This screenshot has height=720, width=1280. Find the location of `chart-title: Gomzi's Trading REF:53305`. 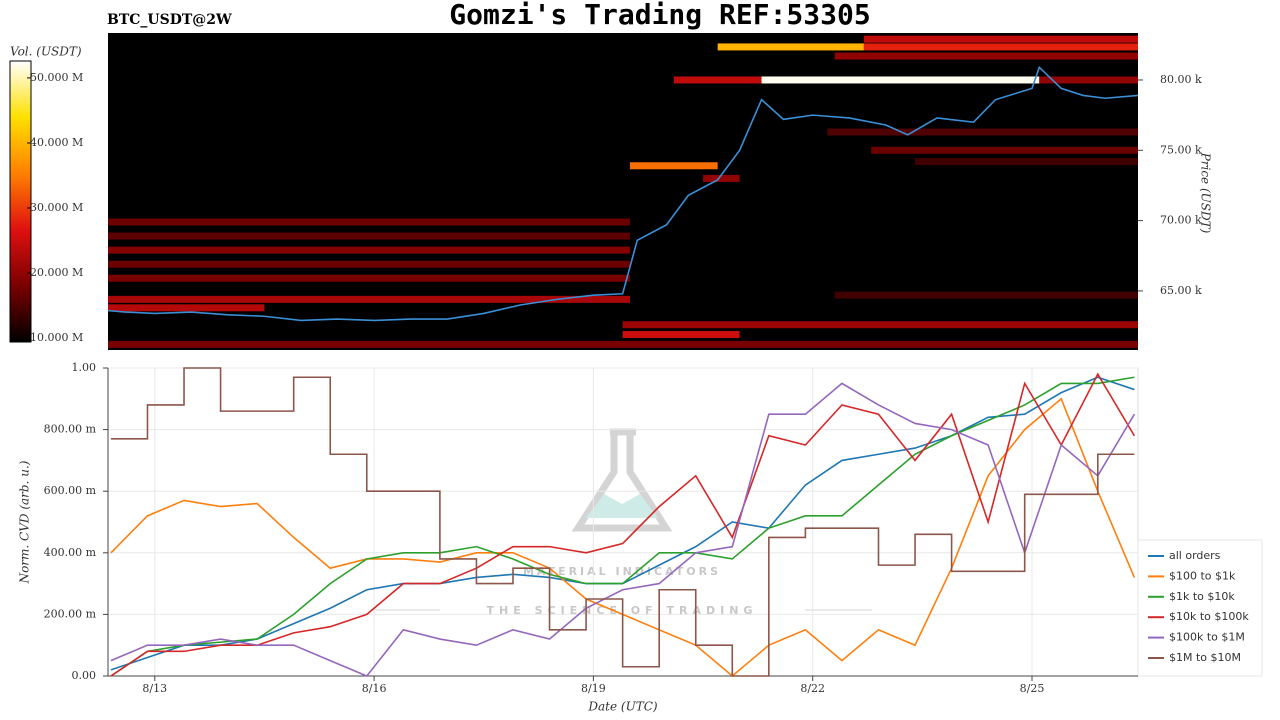

chart-title: Gomzi's Trading REF:53305 is located at coordinates (659, 15).